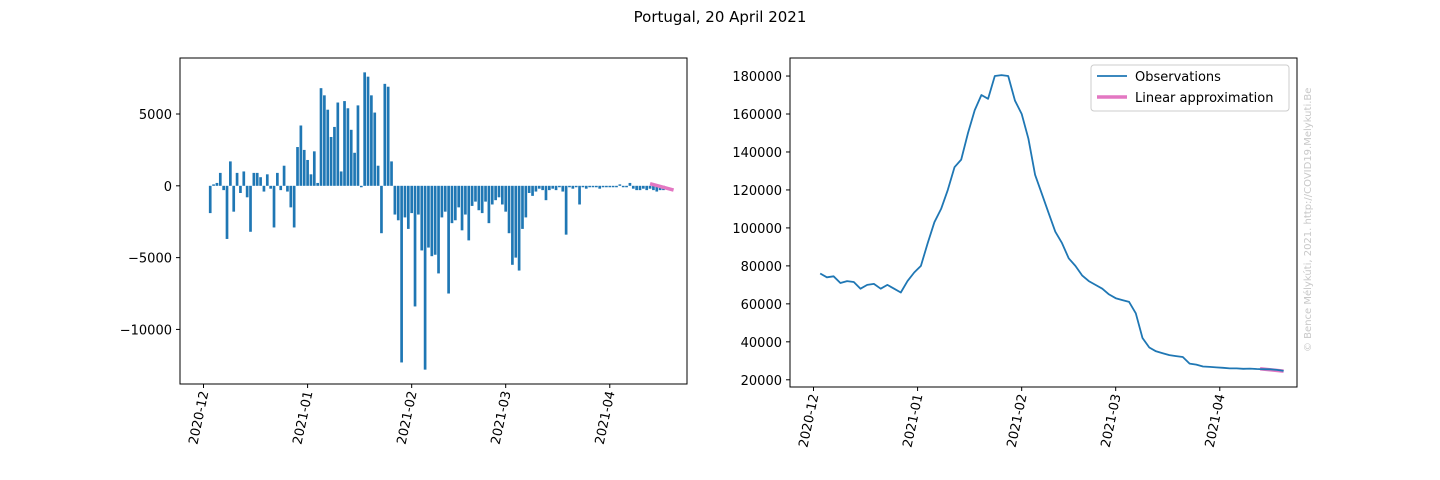 This screenshot has width=1440, height=480. What do you see at coordinates (1204, 98) in the screenshot?
I see `legend-label-linear-approximation: Linear approximation` at bounding box center [1204, 98].